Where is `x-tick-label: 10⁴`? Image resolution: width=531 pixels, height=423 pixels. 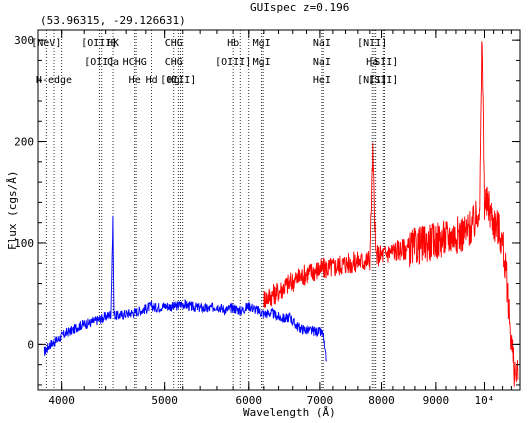 x-tick-label: 10⁴ is located at coordinates (485, 400).